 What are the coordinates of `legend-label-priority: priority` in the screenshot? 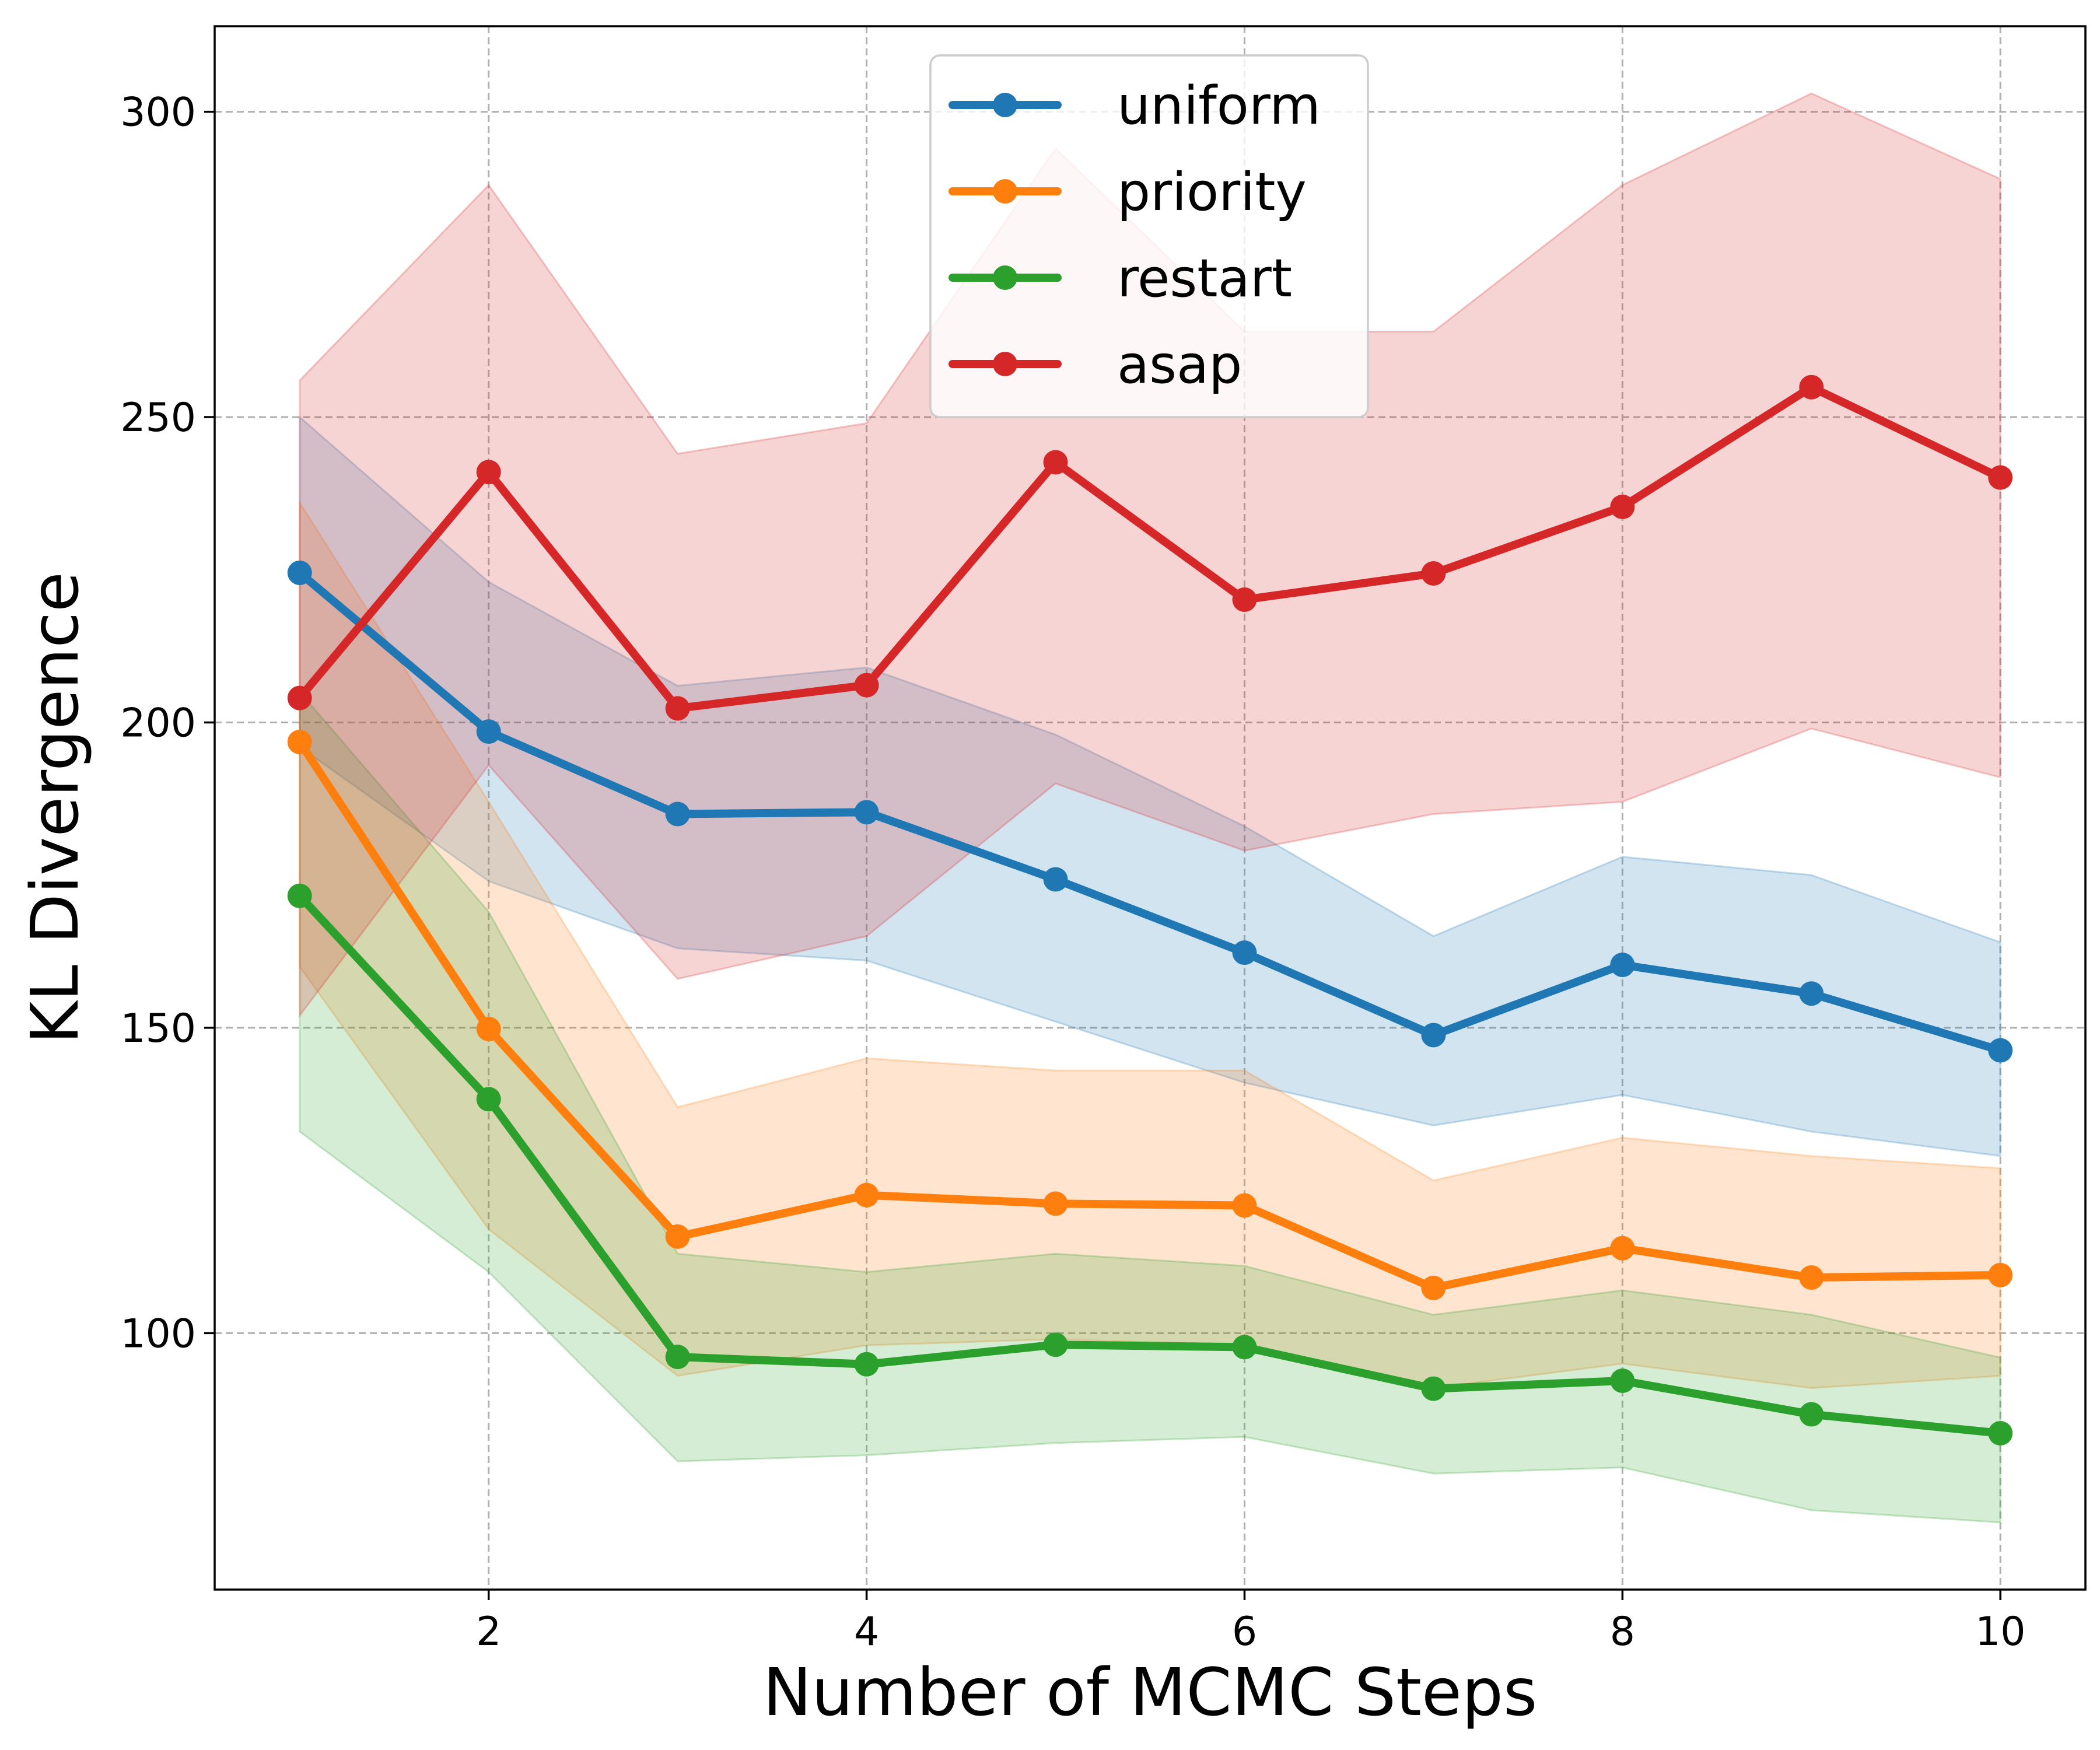 It's located at (1212, 192).